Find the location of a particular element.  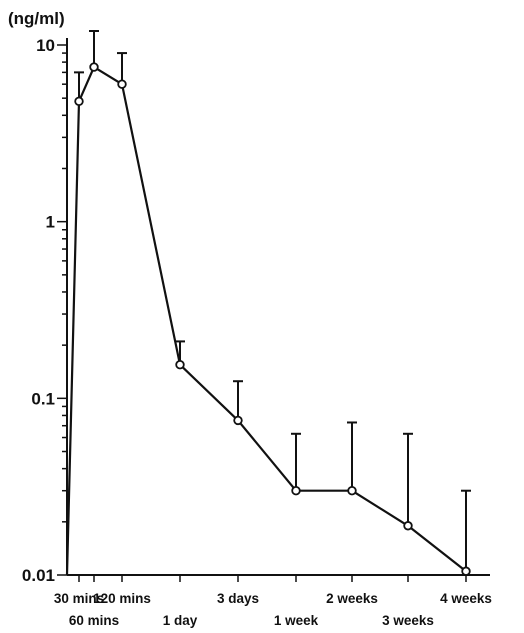

x-tick-label: 3 days is located at coordinates (238, 598).